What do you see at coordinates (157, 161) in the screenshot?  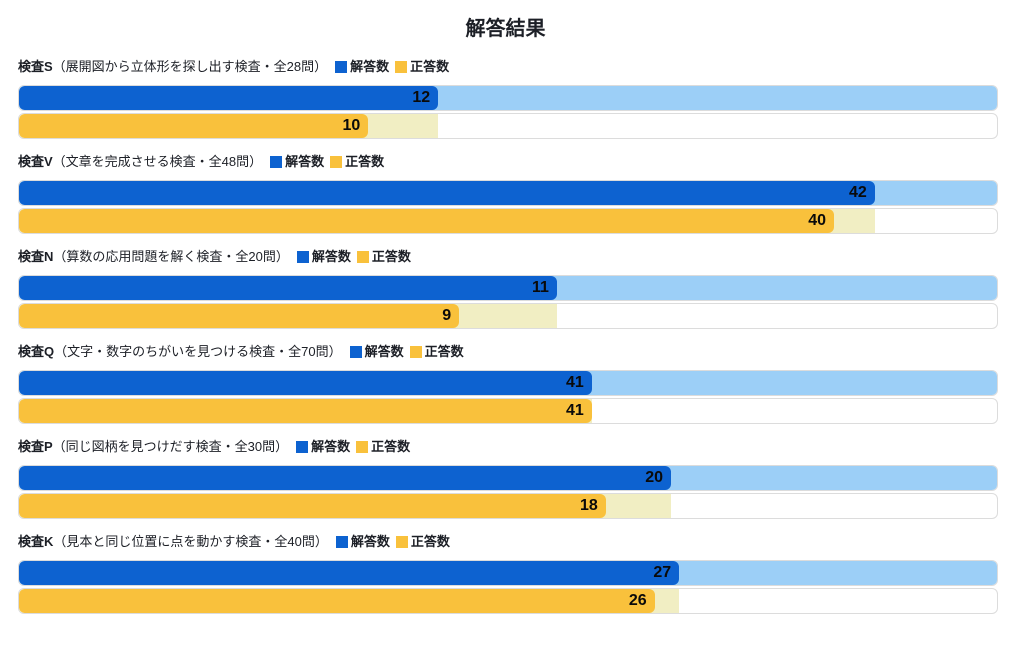 I see `section-detail: （文章を完成させる検査・全48問）` at bounding box center [157, 161].